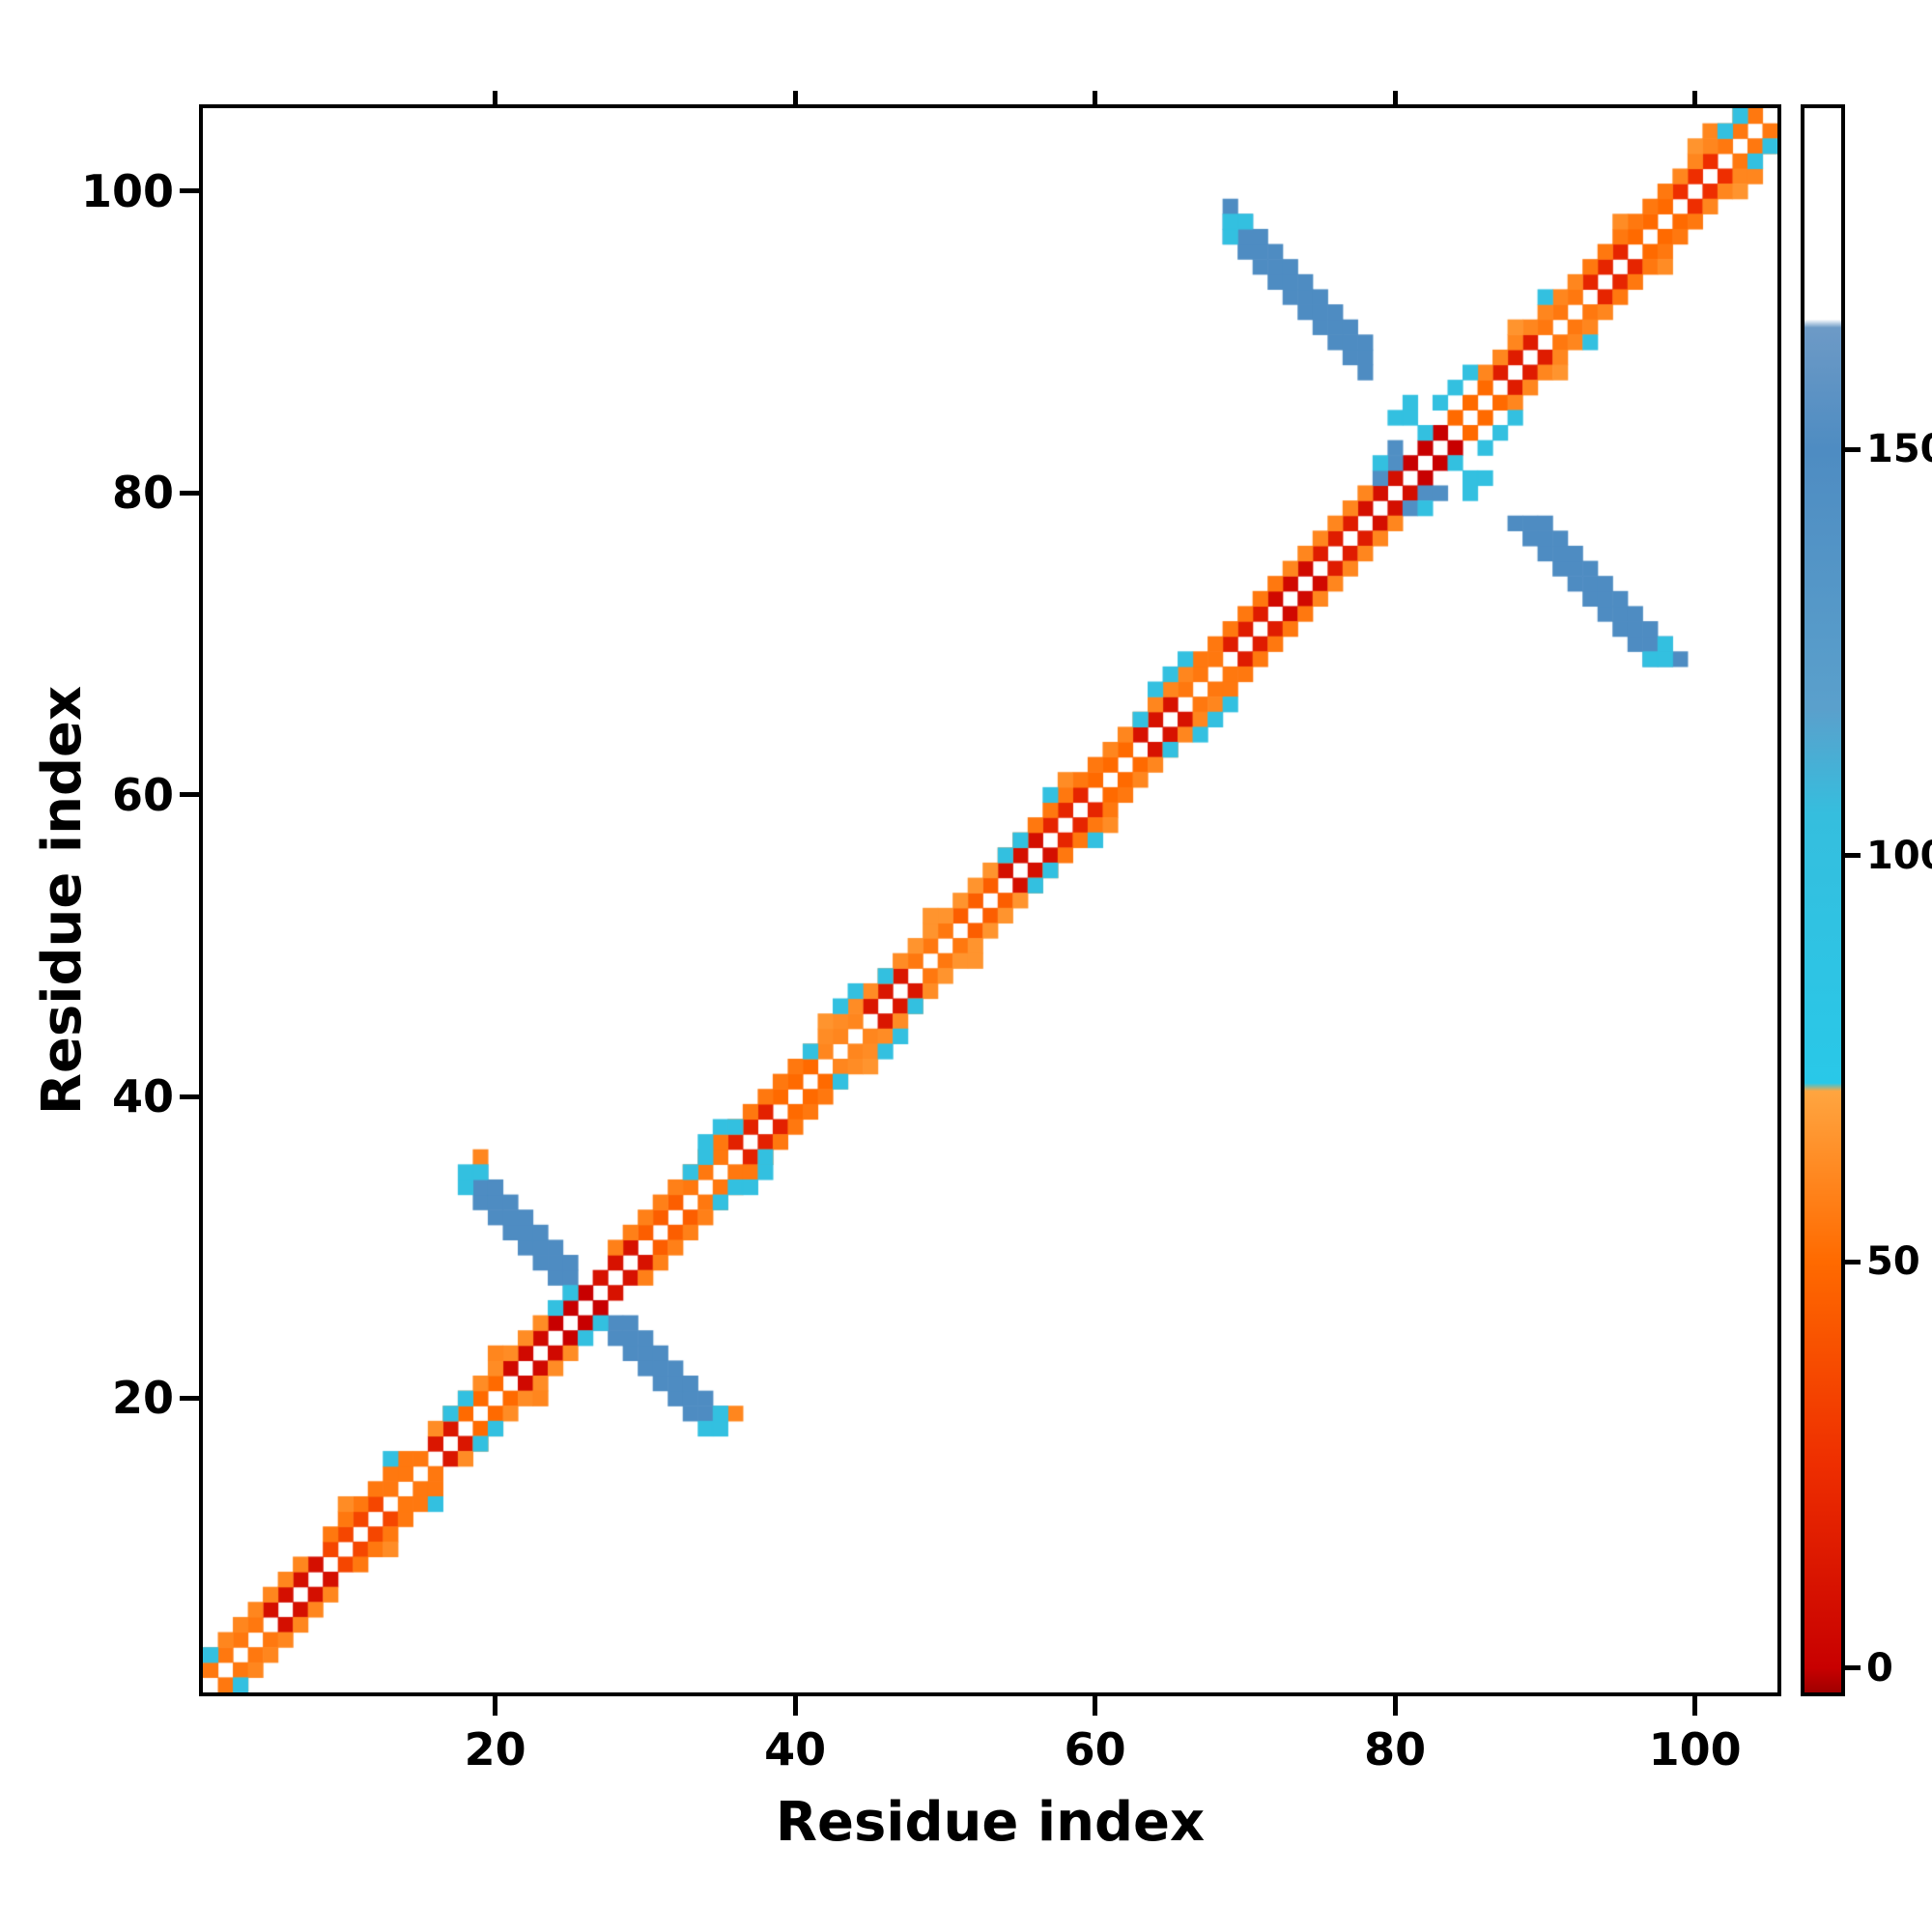  I want to click on x-tick-label: 40, so click(795, 1749).